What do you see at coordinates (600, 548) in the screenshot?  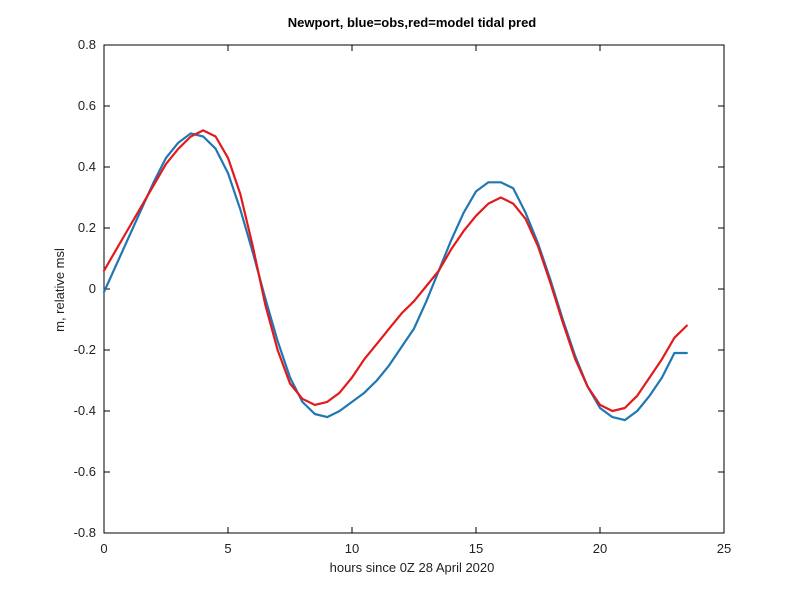 I see `x-tick-label: 20` at bounding box center [600, 548].